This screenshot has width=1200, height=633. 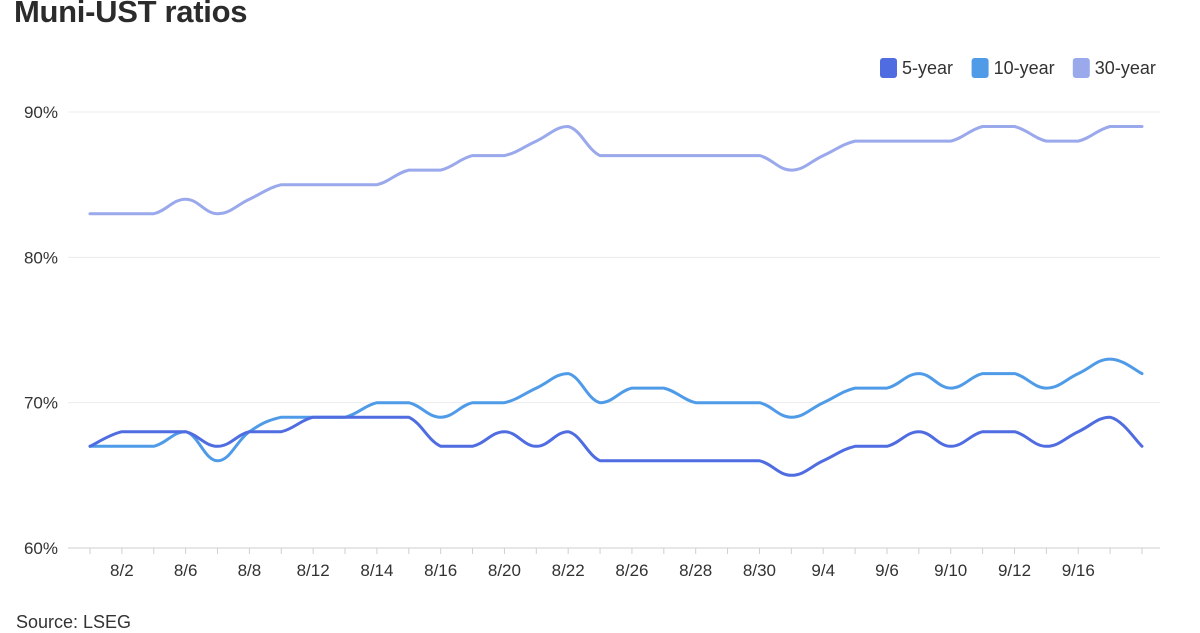 I want to click on series-line-30-year, so click(x=616, y=170).